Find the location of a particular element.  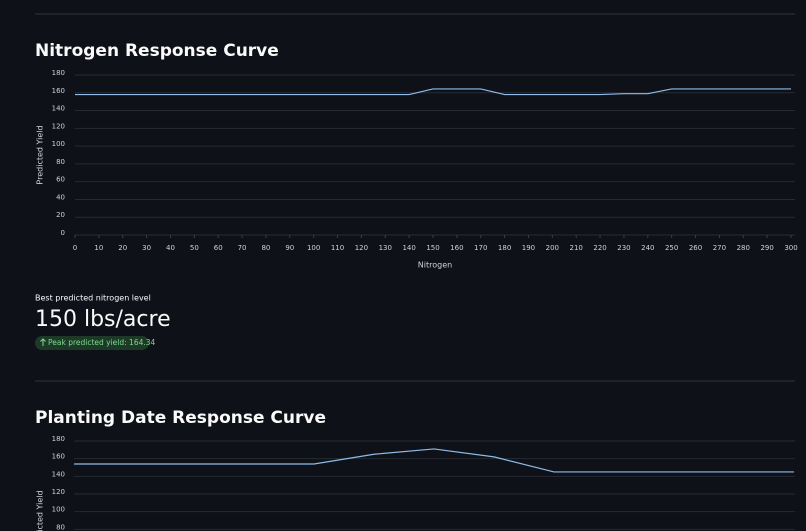

x-tick-label: 80 is located at coordinates (265, 248).